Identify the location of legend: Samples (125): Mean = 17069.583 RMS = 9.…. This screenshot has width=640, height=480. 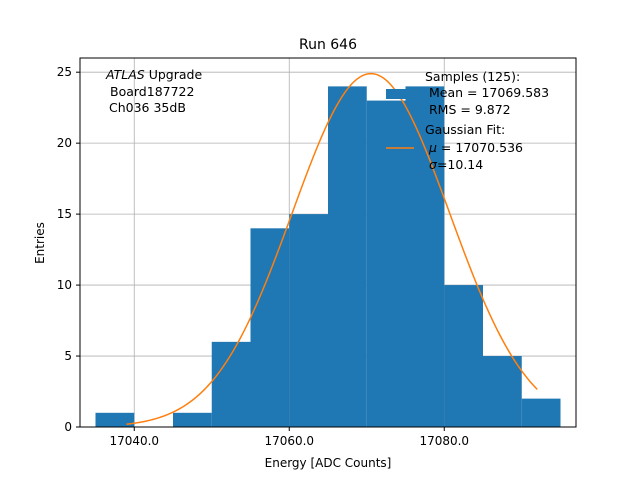
(467, 120).